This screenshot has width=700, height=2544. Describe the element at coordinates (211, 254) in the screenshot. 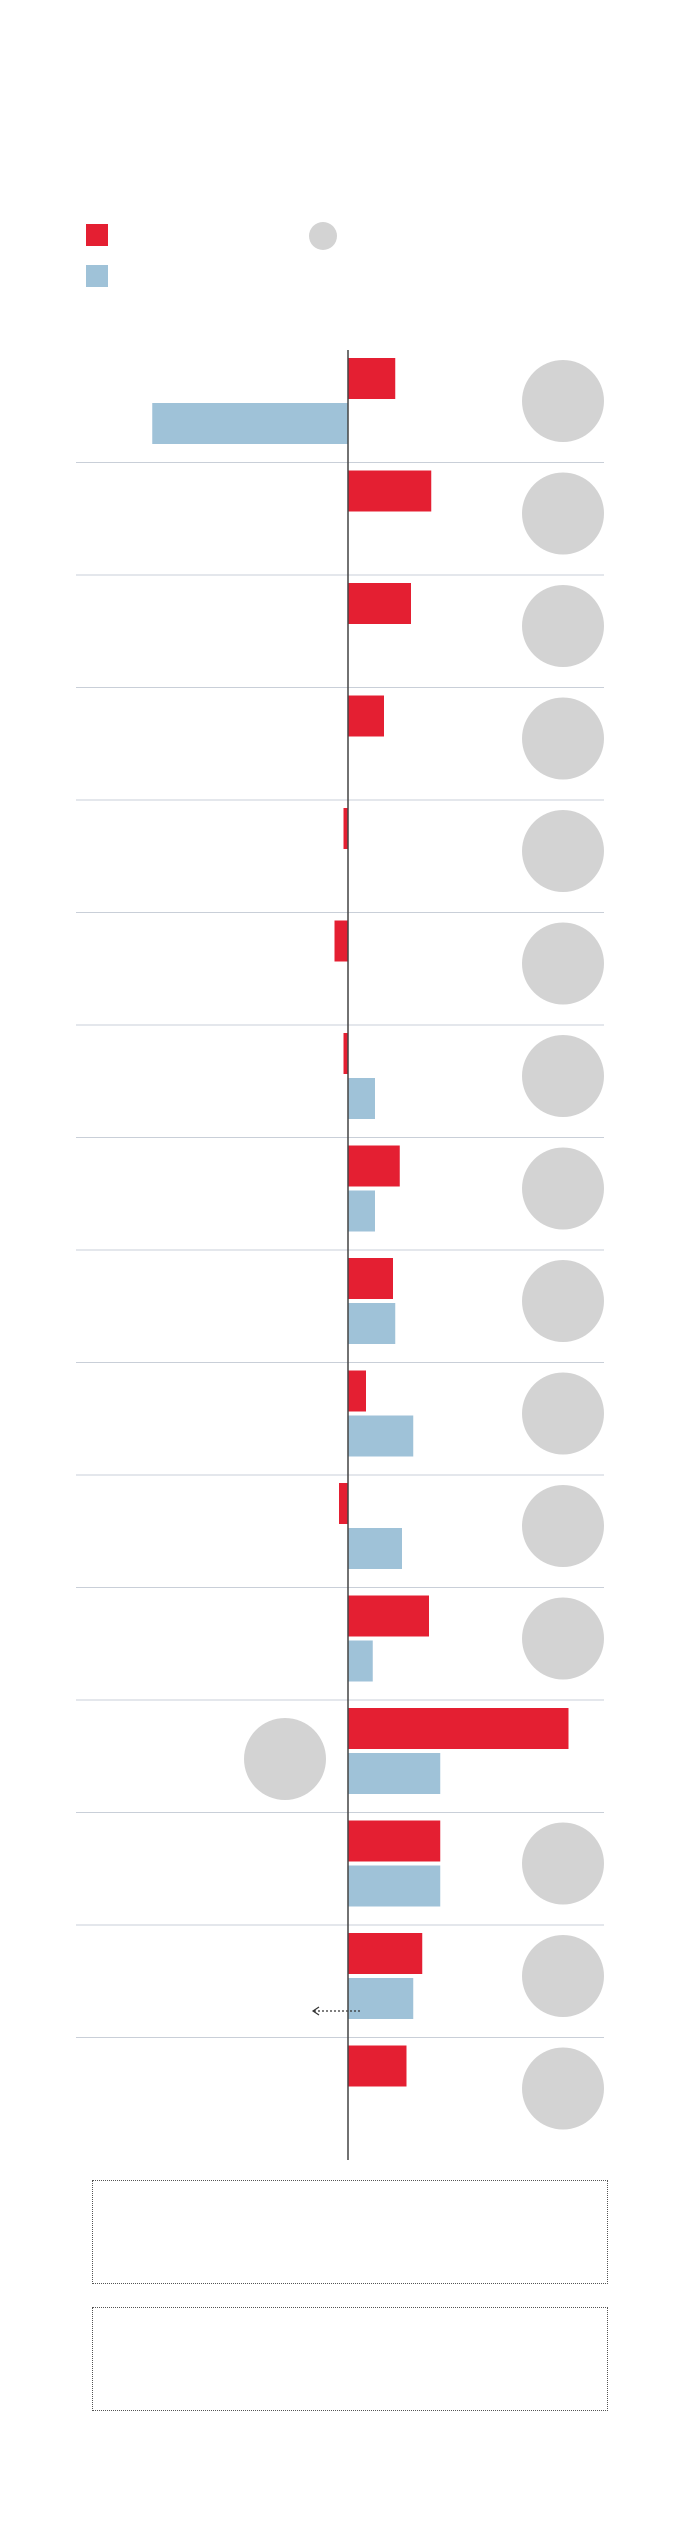

I see `chart-legend` at that location.